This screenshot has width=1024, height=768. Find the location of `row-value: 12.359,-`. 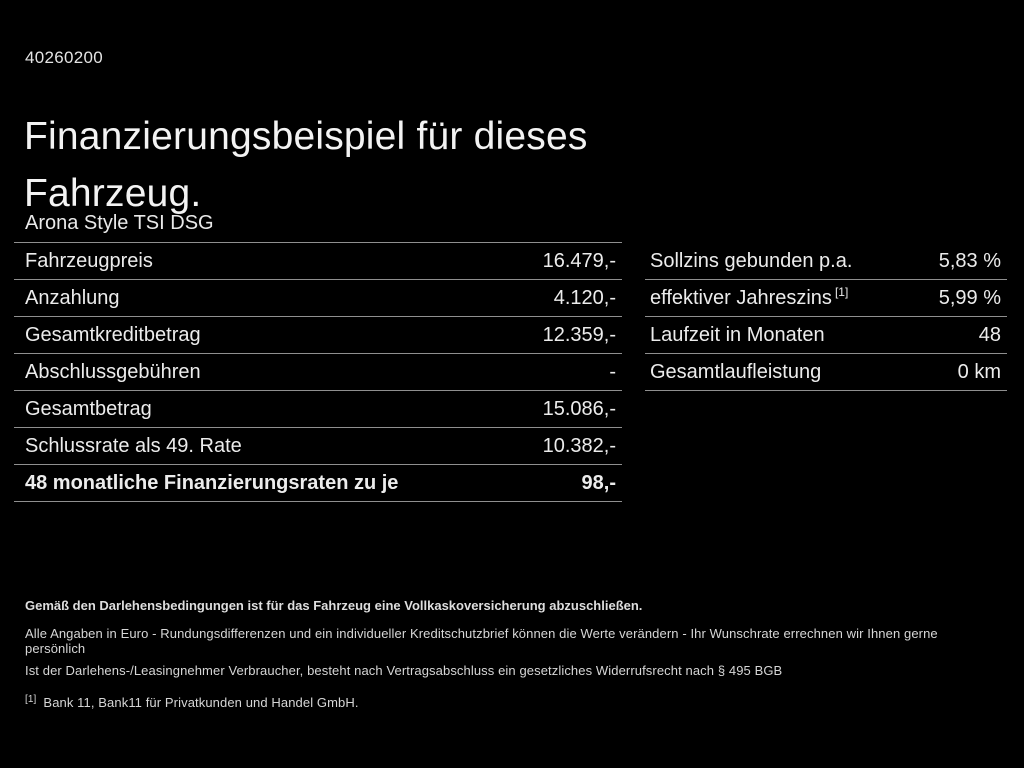

row-value: 12.359,- is located at coordinates (579, 334).